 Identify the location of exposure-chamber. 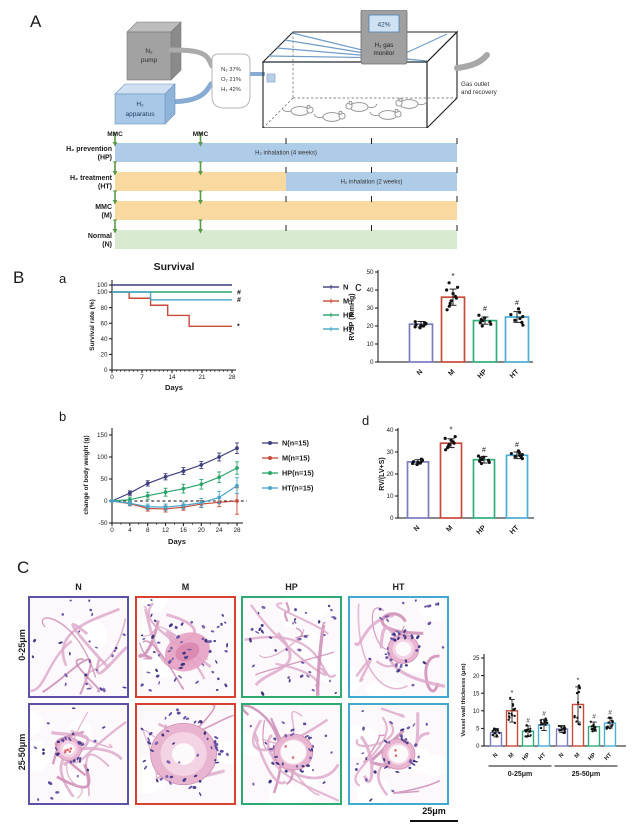
(360, 79).